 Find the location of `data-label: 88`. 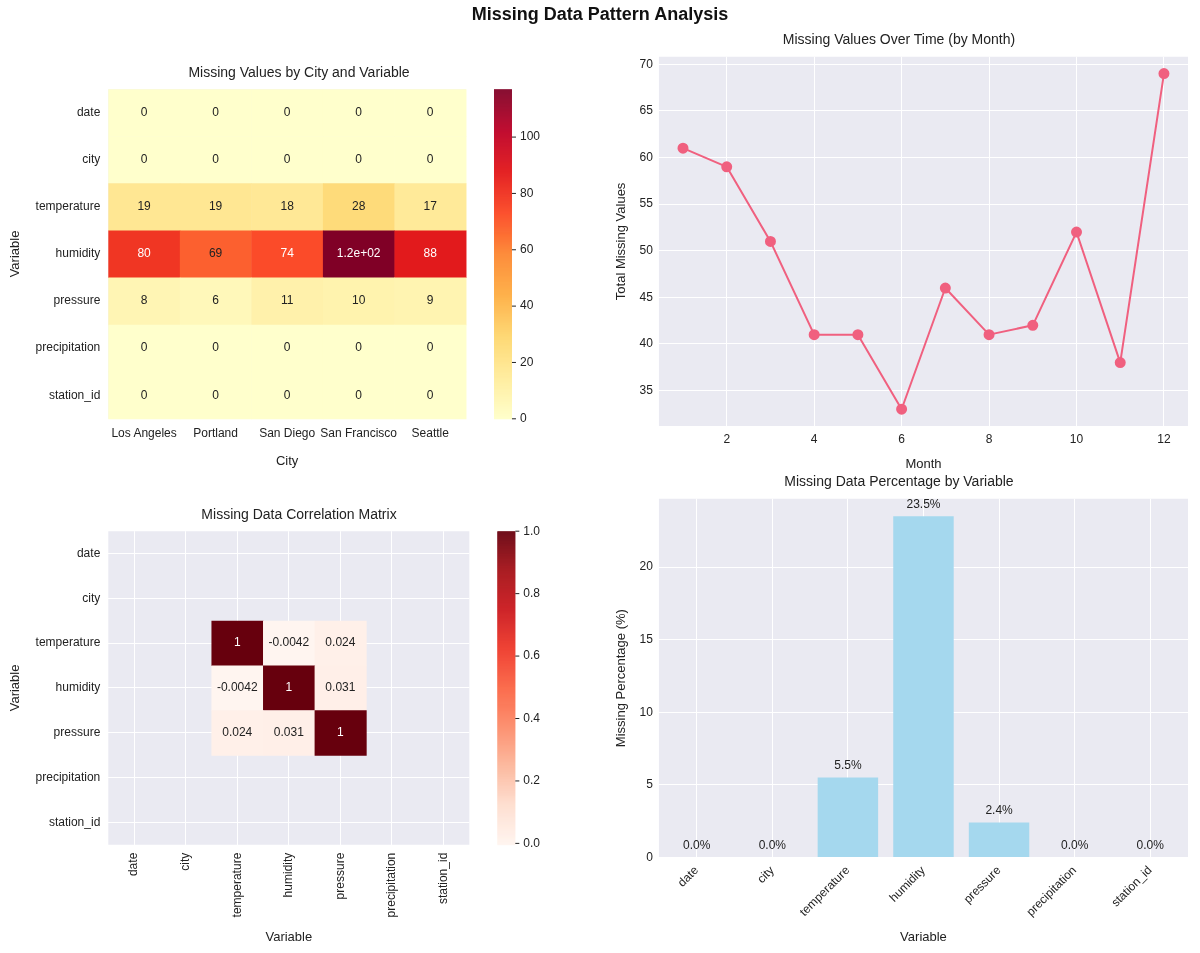

data-label: 88 is located at coordinates (430, 253).